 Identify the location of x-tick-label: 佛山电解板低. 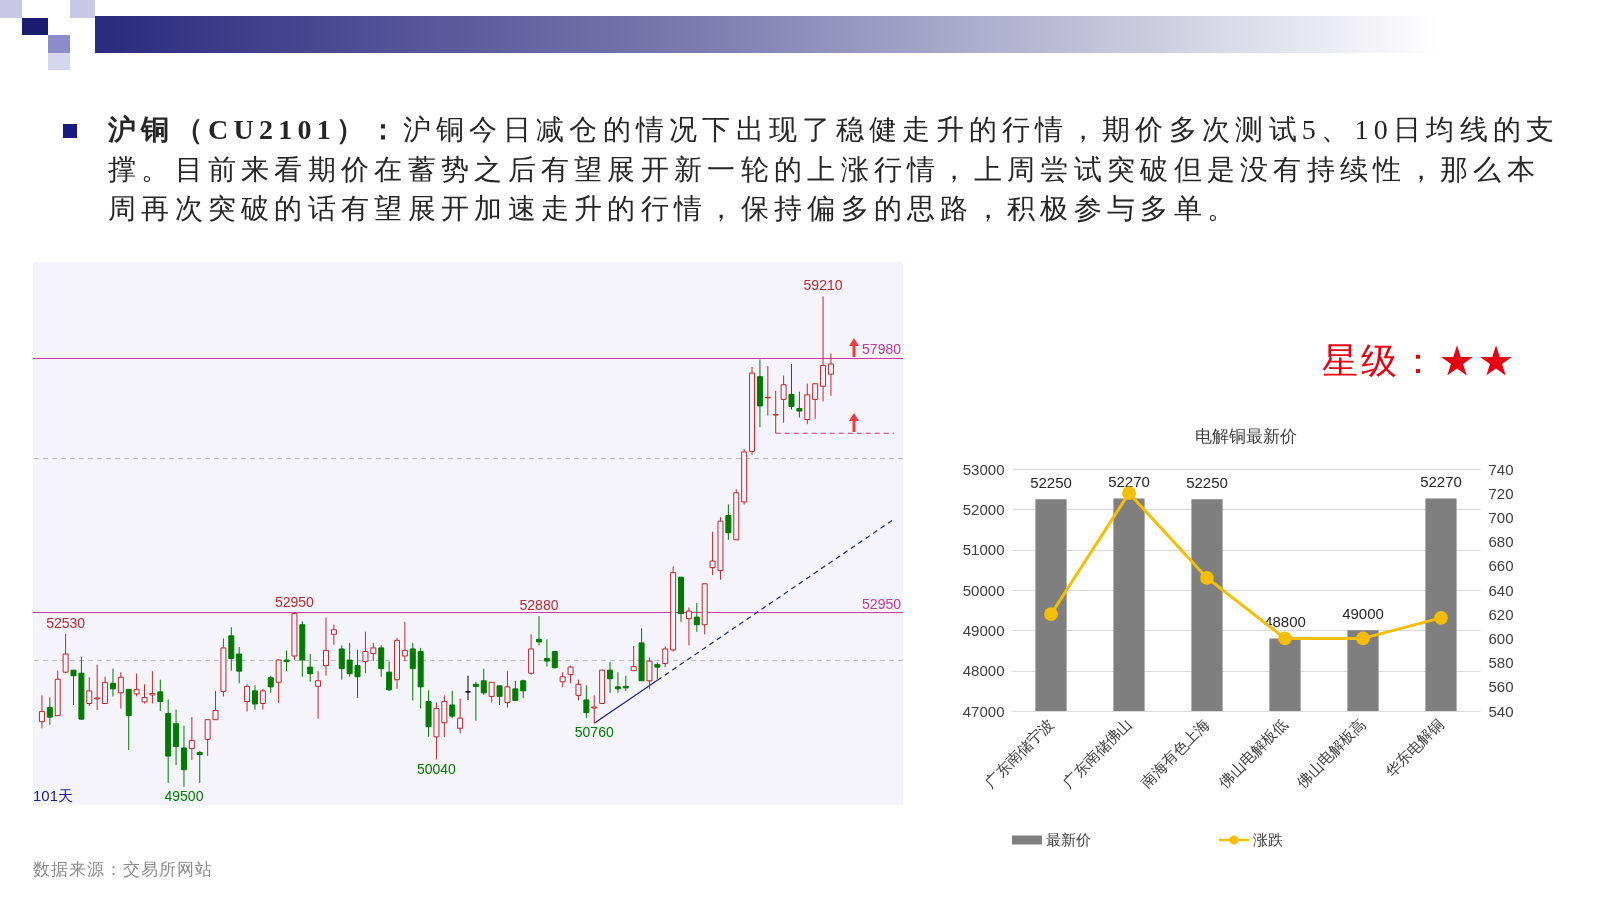
(1253, 753).